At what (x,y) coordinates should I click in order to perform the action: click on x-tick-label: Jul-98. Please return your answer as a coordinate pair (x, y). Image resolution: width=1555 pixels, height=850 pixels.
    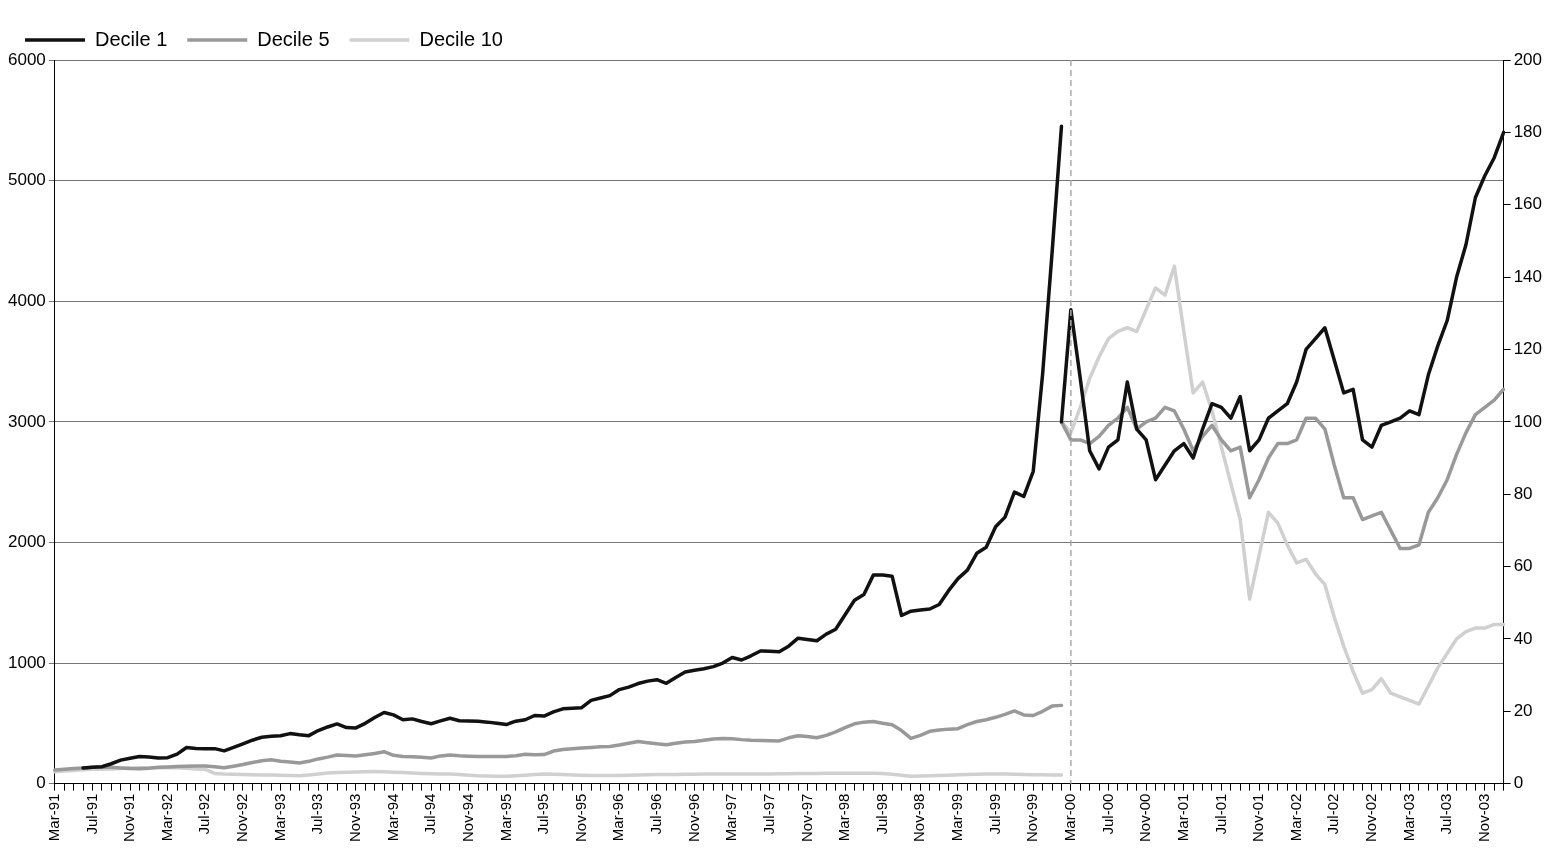
    Looking at the image, I should click on (881, 814).